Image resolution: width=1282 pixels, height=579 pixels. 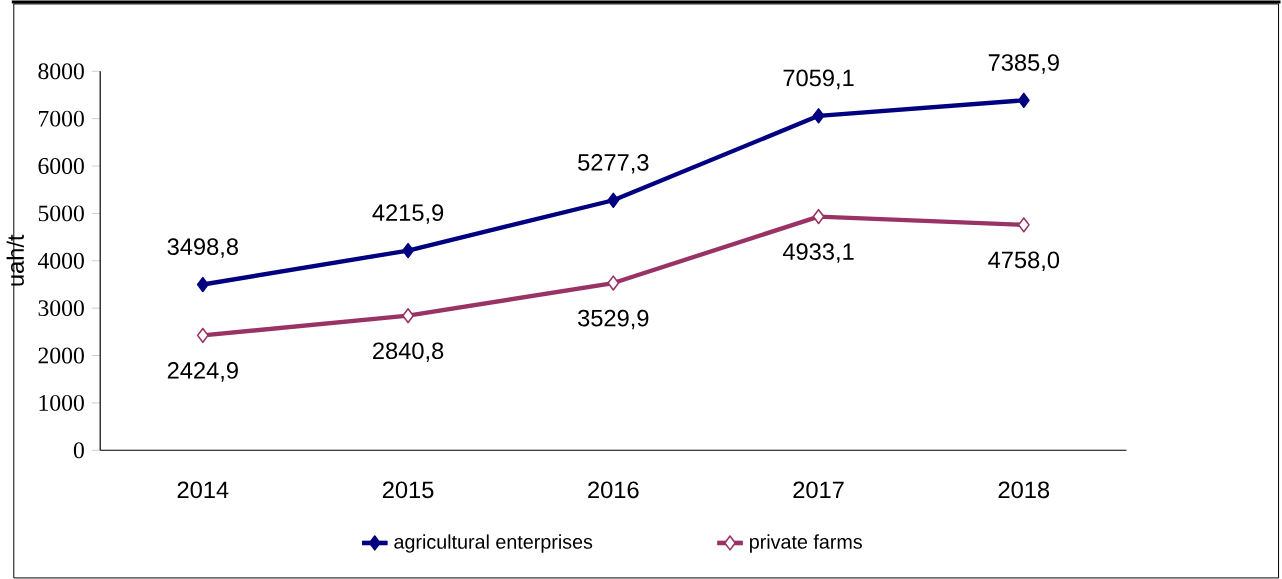 I want to click on y-tick-label: 8000, so click(x=61, y=71).